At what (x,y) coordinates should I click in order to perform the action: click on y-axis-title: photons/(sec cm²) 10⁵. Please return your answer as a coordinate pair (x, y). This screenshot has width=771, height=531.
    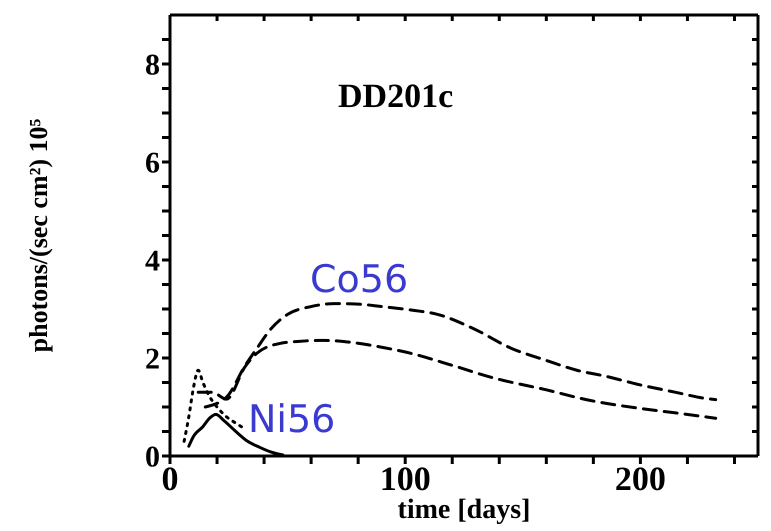
    Looking at the image, I should click on (39, 235).